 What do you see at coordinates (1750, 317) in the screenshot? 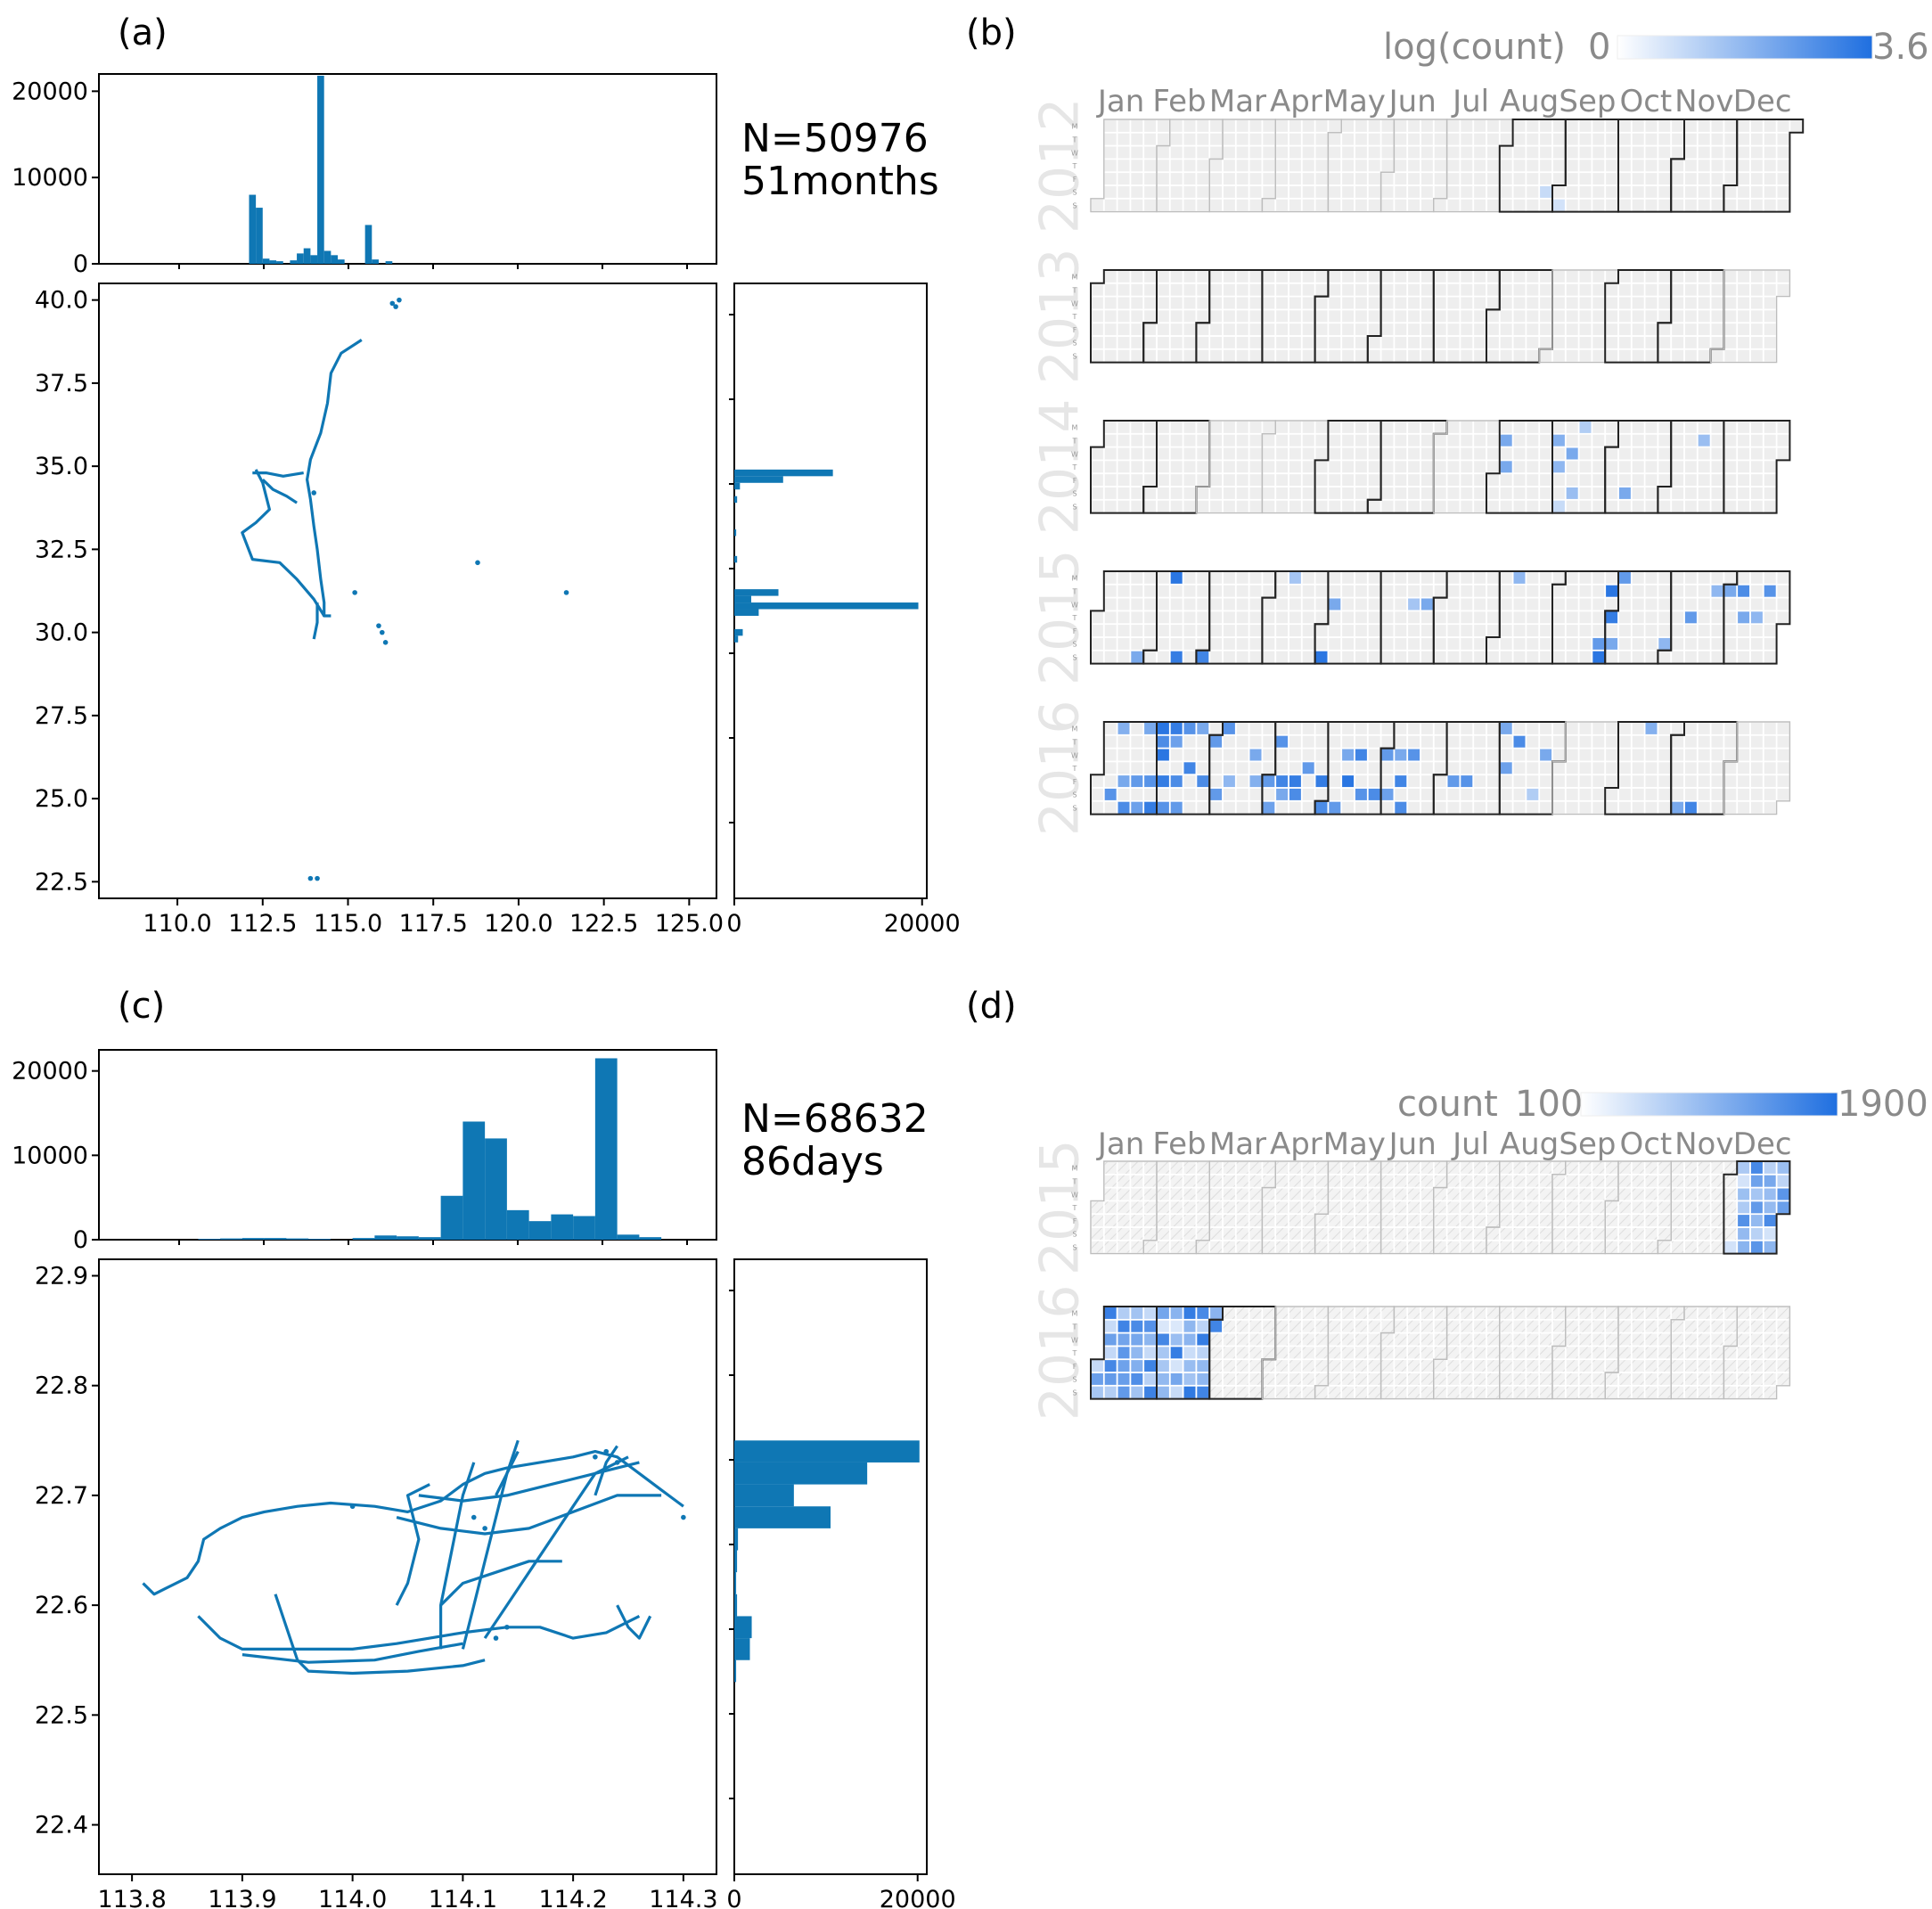
I see `b-month-outline` at bounding box center [1750, 317].